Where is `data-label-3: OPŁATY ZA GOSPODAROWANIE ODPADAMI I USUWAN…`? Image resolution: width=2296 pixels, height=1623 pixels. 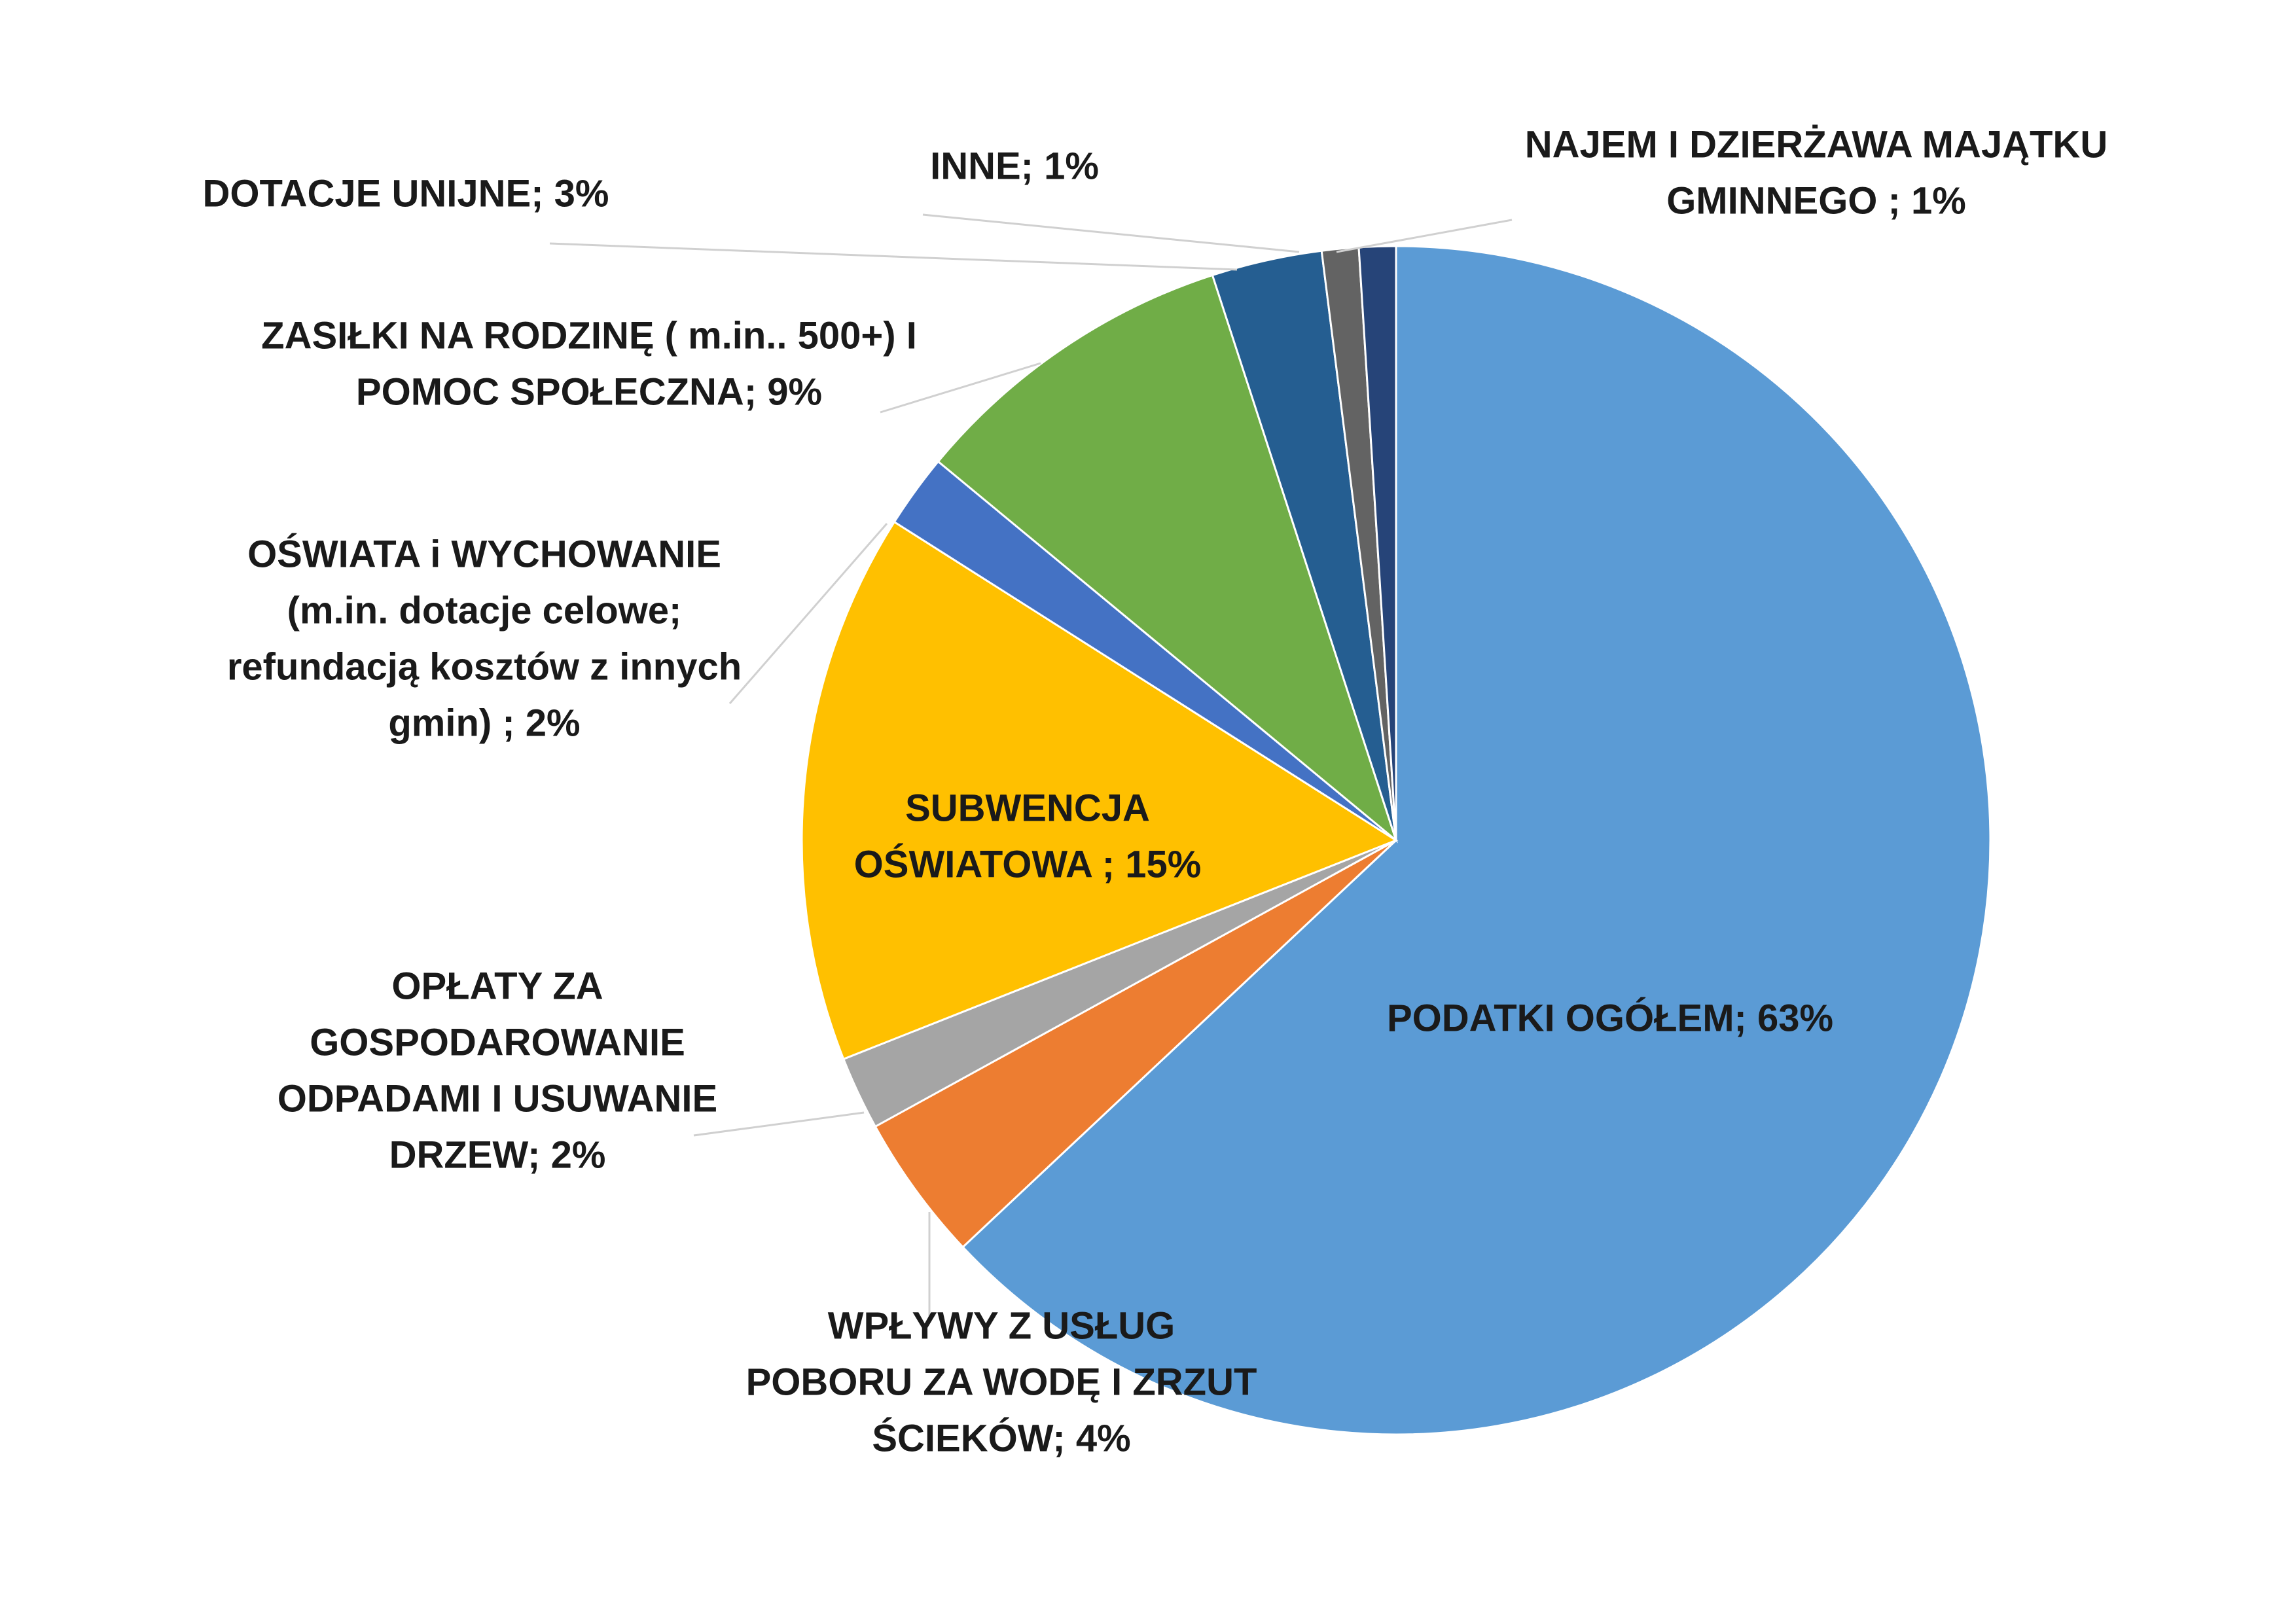
data-label-3: OPŁATY ZA GOSPODAROWANIE ODPADAMI I USUWAN… is located at coordinates (497, 1070).